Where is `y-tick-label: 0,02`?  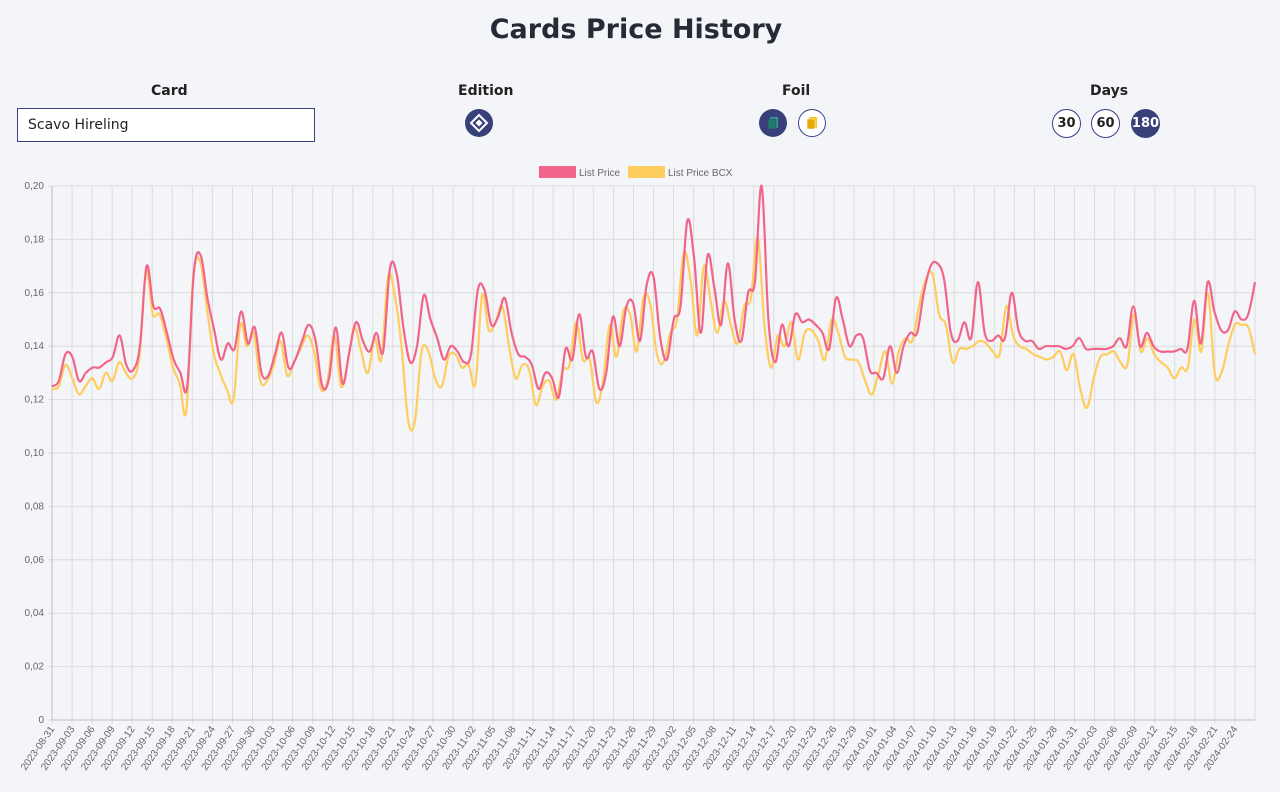
y-tick-label: 0,02 is located at coordinates (35, 667).